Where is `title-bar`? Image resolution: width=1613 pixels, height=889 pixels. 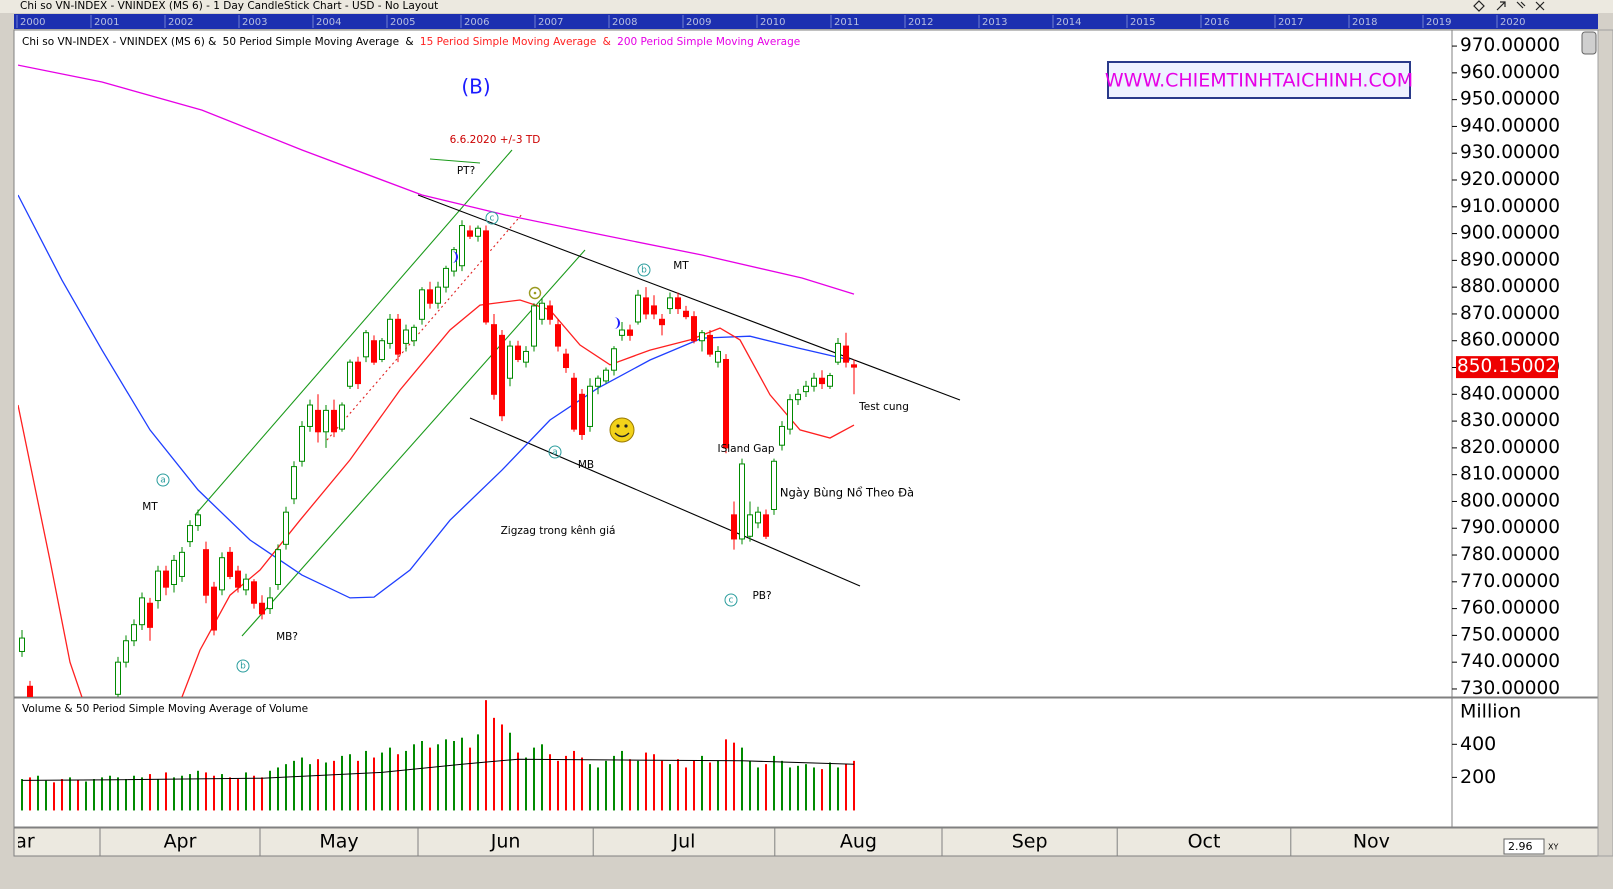
title-bar is located at coordinates (806, 6).